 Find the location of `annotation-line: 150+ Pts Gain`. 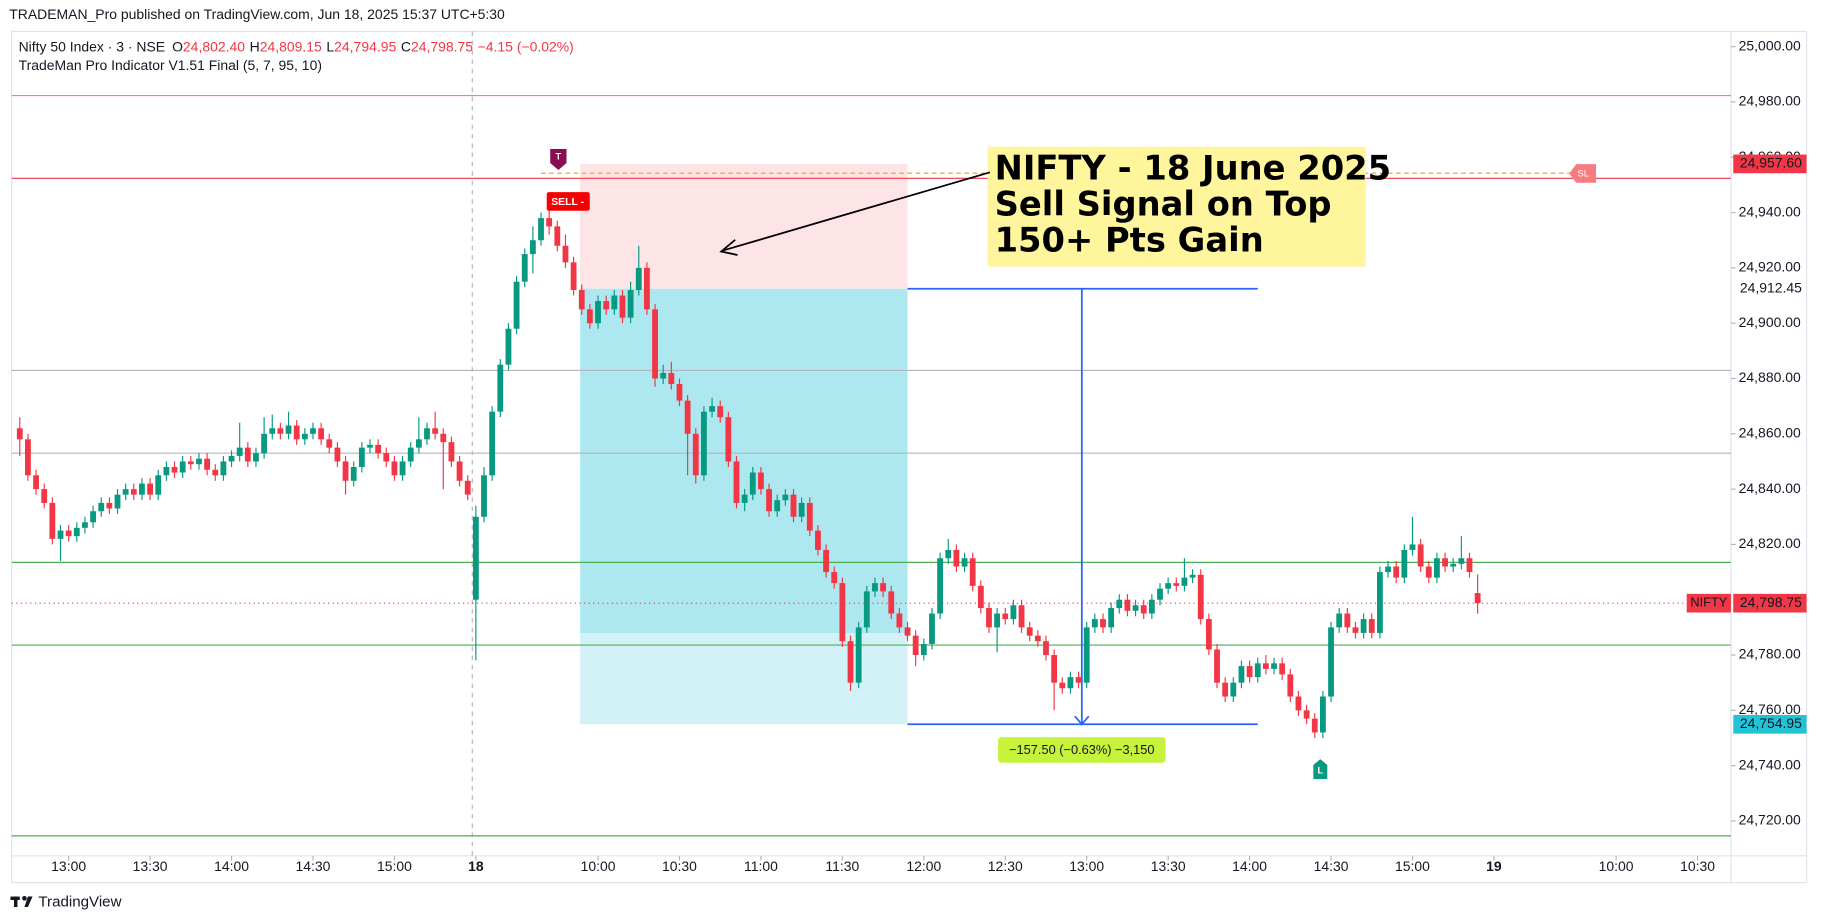

annotation-line: 150+ Pts Gain is located at coordinates (1129, 240).